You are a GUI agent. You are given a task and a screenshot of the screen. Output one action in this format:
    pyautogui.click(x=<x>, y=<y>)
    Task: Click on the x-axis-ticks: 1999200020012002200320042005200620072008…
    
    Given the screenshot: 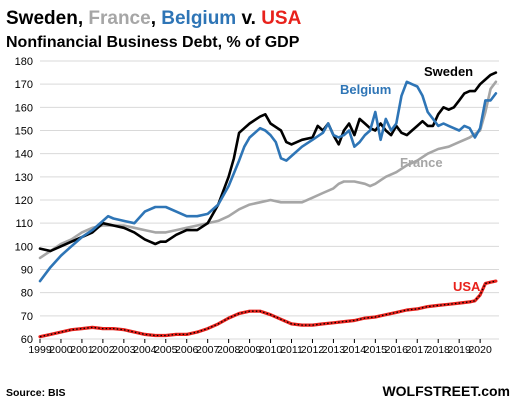 What is the action you would take?
    pyautogui.click(x=260, y=347)
    